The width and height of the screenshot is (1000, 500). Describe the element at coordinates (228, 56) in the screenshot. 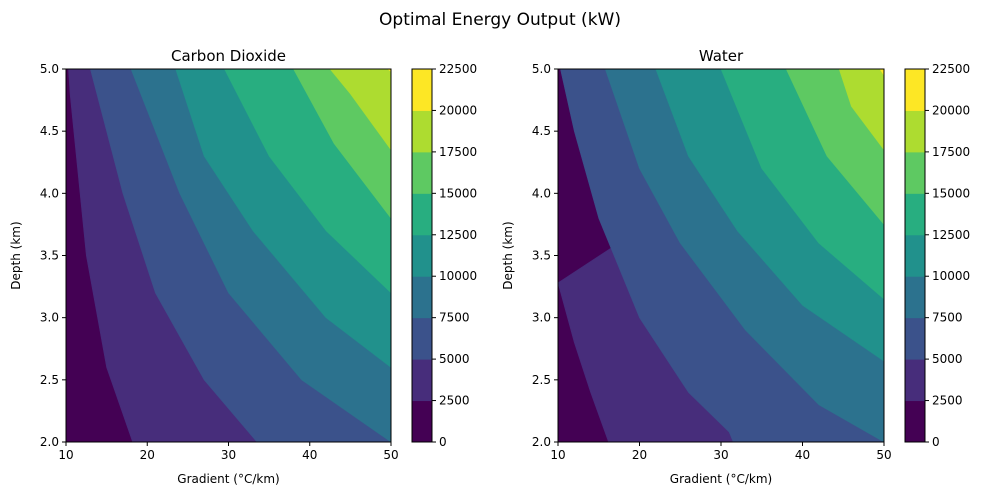

I see `panel-title: Carbon Dioxide` at that location.